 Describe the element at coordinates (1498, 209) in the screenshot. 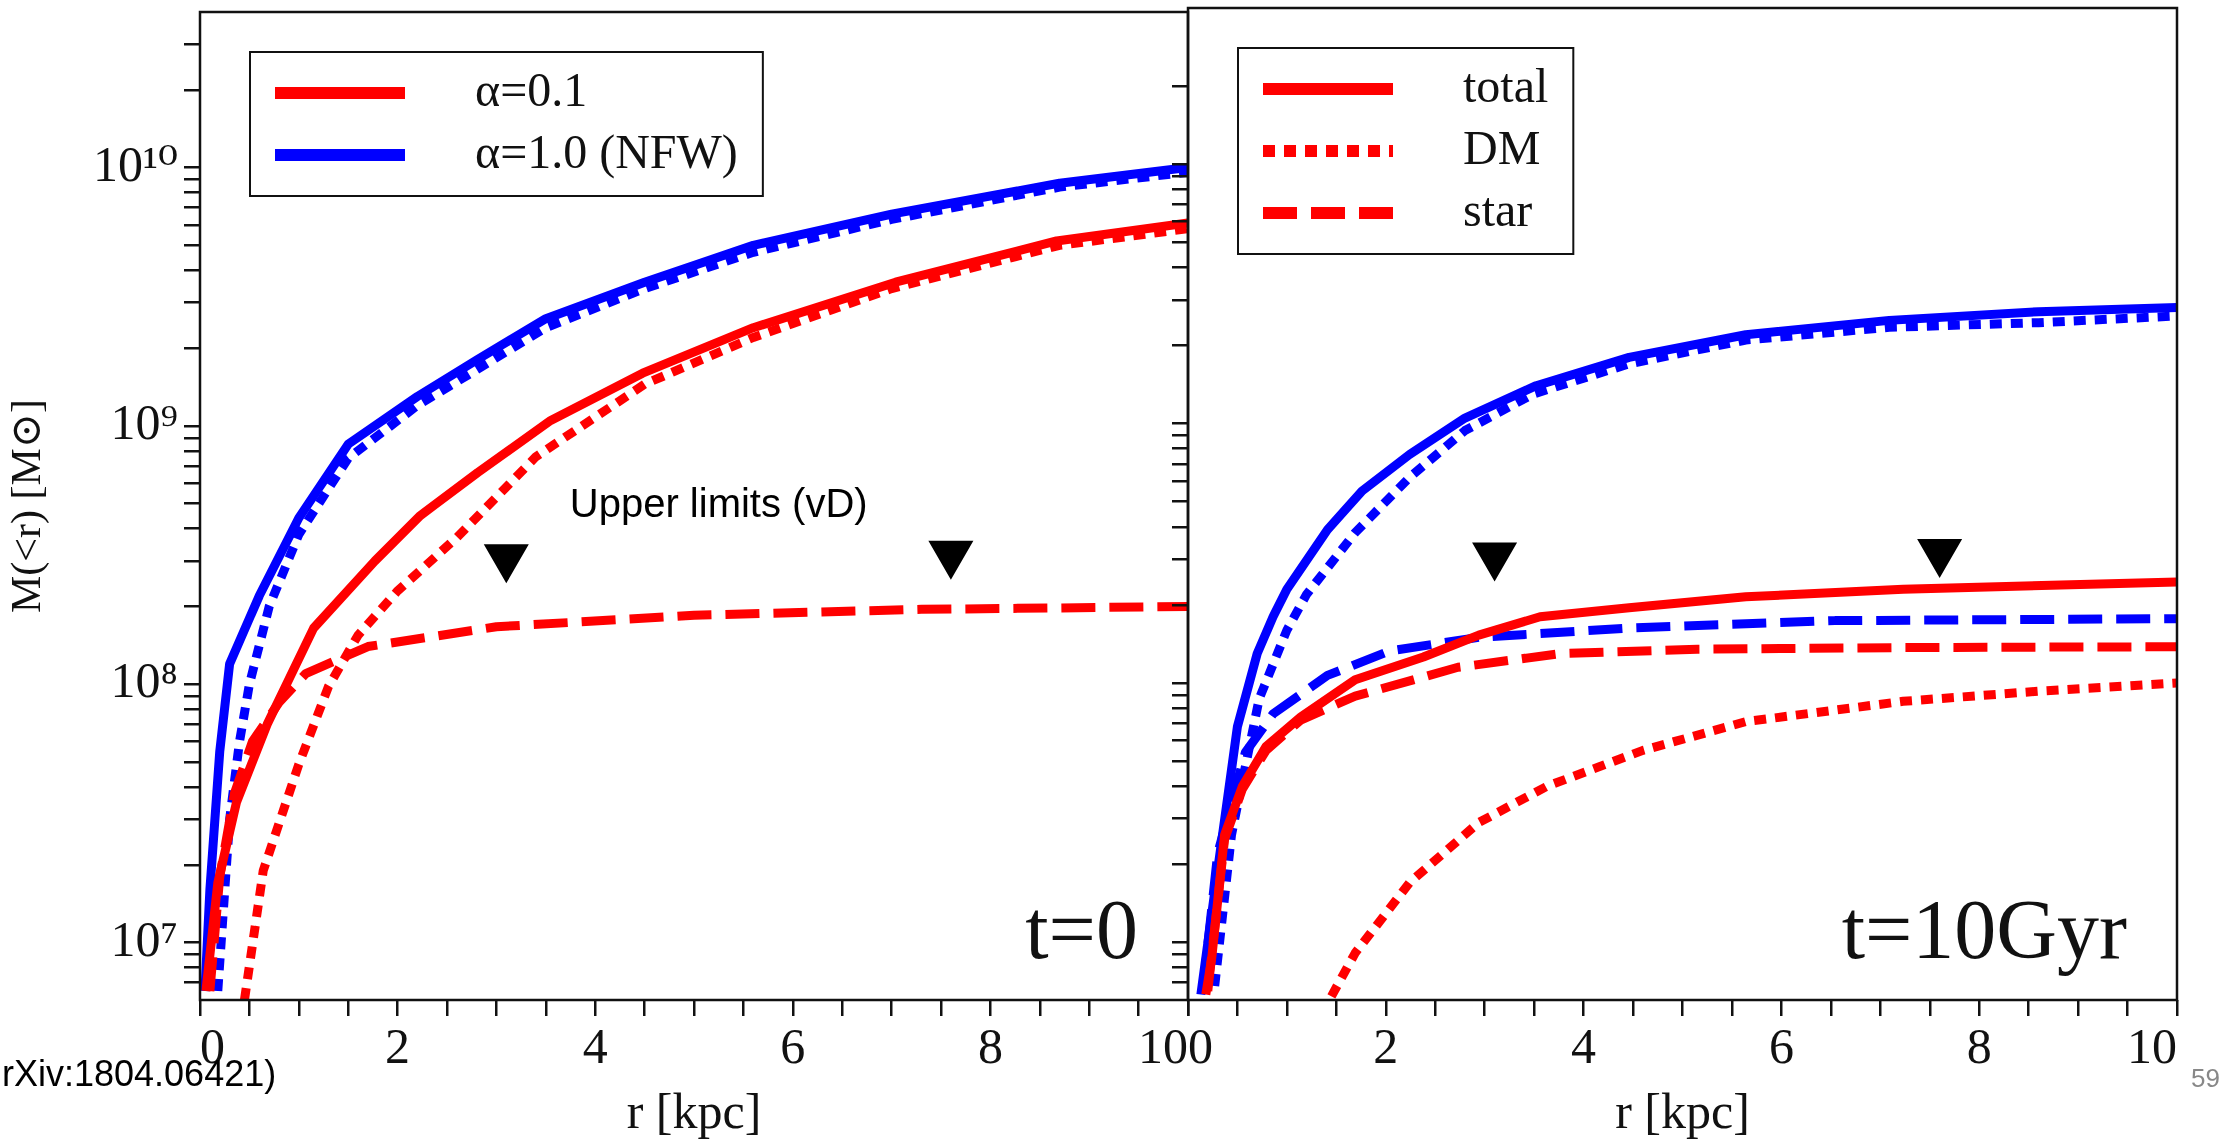

I see `legend-label: star` at that location.